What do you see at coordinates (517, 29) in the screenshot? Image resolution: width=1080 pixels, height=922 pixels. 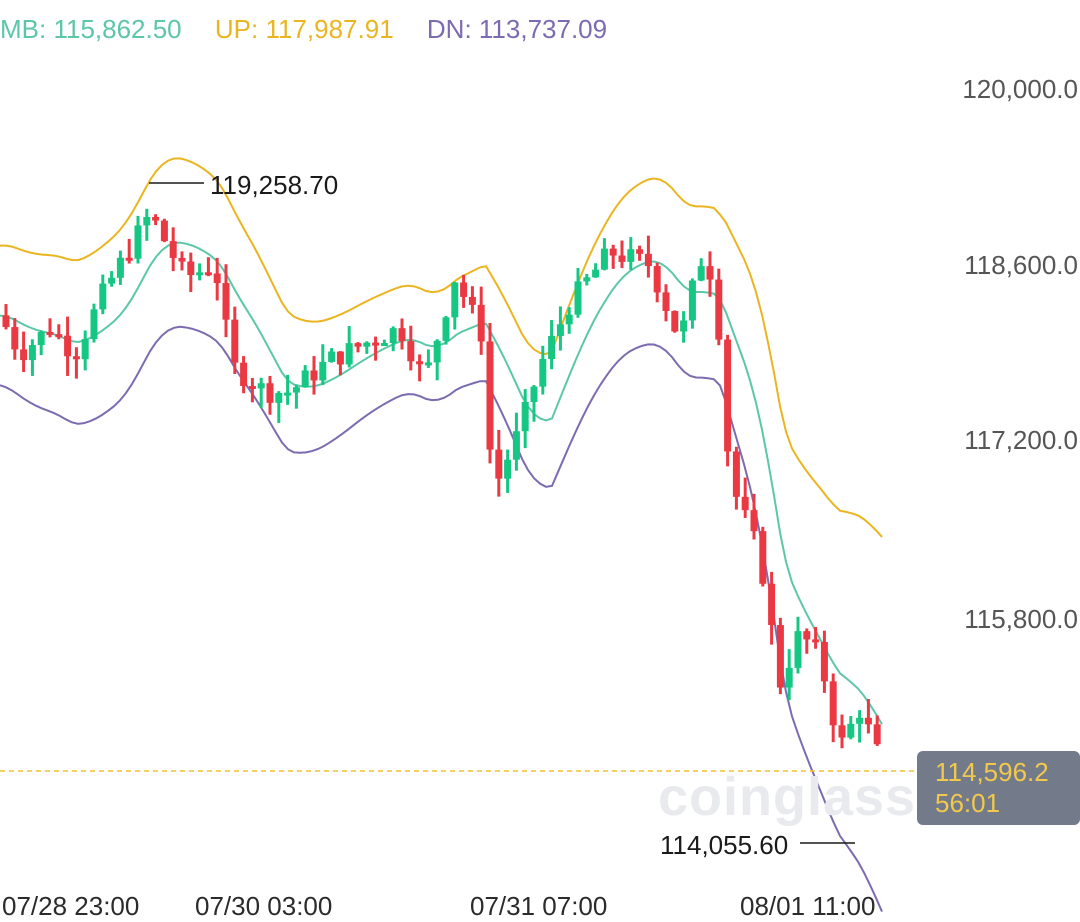 I see `legend-dn: DN: 113,737.09` at bounding box center [517, 29].